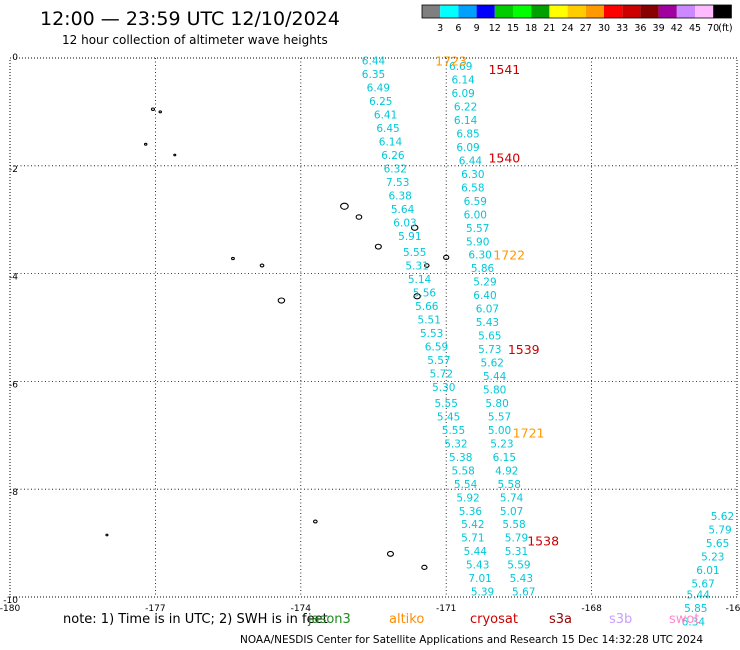 Image resolution: width=740 pixels, height=650 pixels. What do you see at coordinates (420, 280) in the screenshot?
I see `swh-value-label: 5.14` at bounding box center [420, 280].